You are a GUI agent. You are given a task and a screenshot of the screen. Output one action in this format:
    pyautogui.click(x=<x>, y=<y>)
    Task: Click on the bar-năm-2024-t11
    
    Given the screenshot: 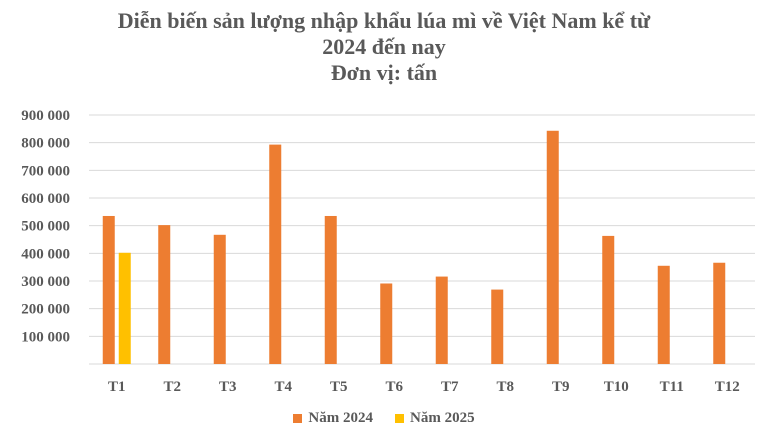 What is the action you would take?
    pyautogui.click(x=663, y=314)
    